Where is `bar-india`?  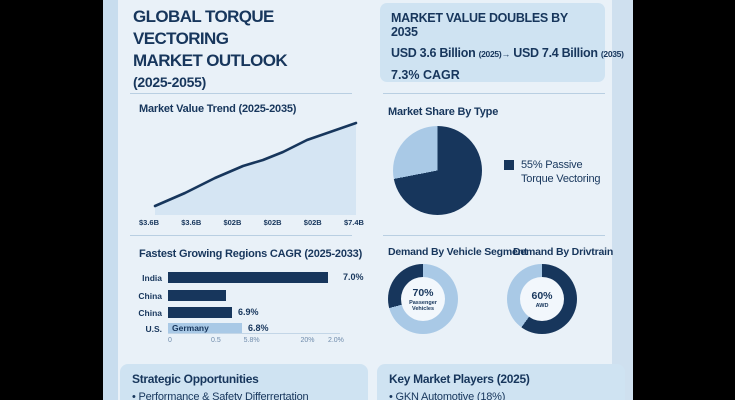 bar-india is located at coordinates (248, 277).